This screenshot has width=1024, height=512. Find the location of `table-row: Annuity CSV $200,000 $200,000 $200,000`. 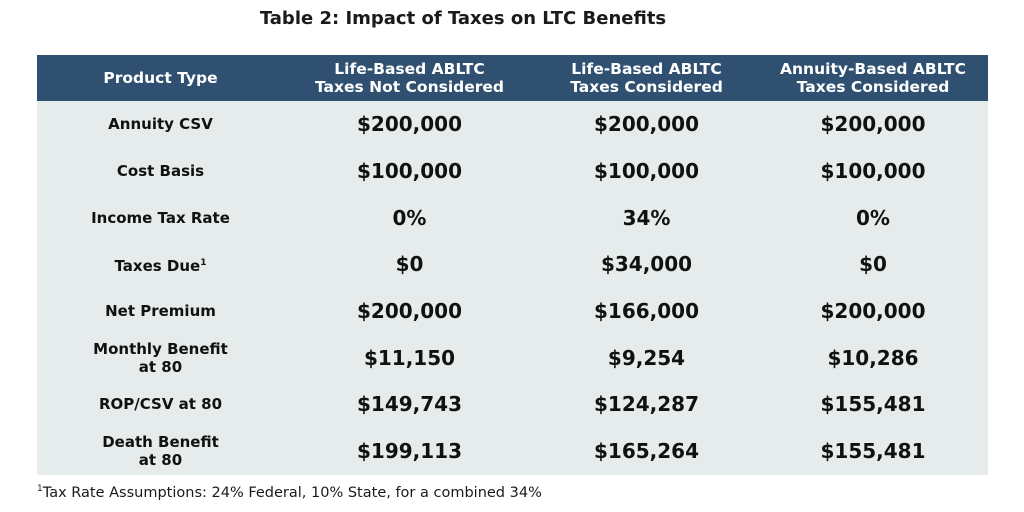

table-row: Annuity CSV $200,000 $200,000 $200,000 is located at coordinates (512, 124).